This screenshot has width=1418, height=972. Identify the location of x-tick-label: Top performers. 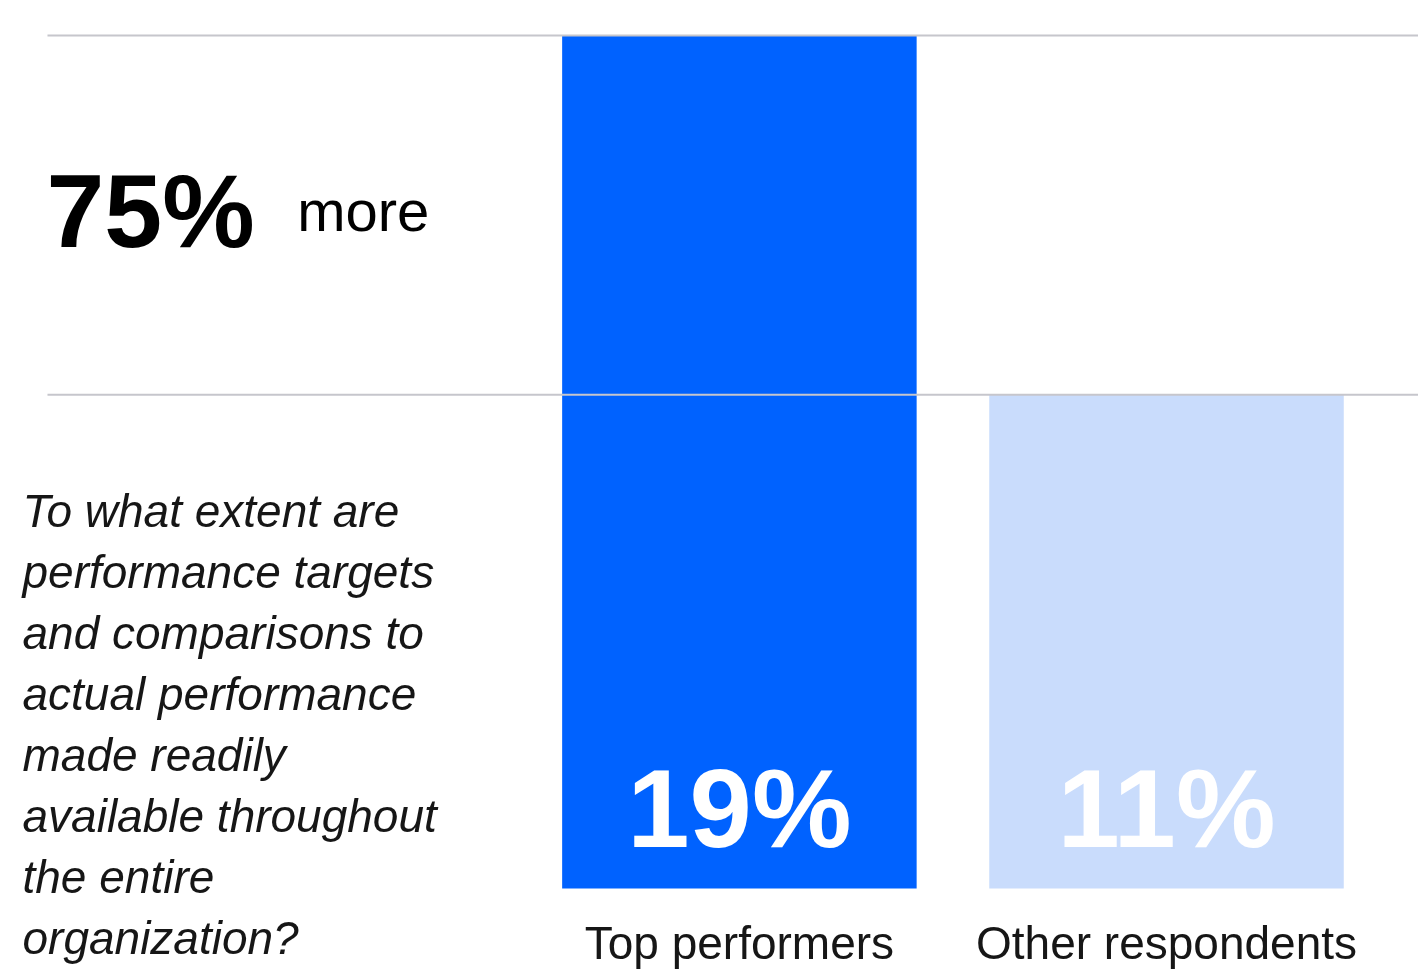
(739, 942).